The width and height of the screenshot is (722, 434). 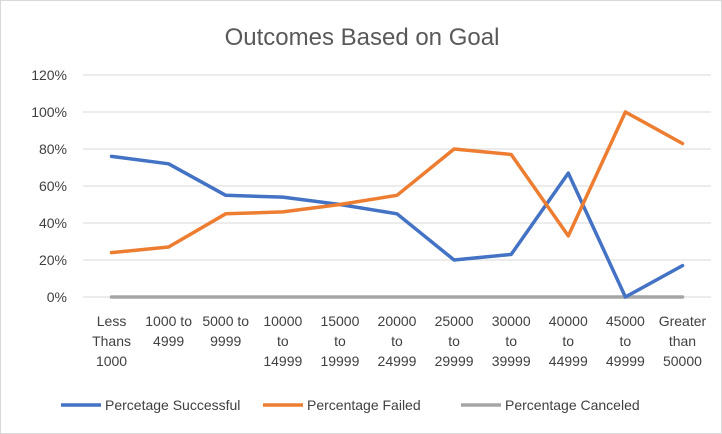 What do you see at coordinates (339, 341) in the screenshot?
I see `x-tick-label: 15000 to 19999` at bounding box center [339, 341].